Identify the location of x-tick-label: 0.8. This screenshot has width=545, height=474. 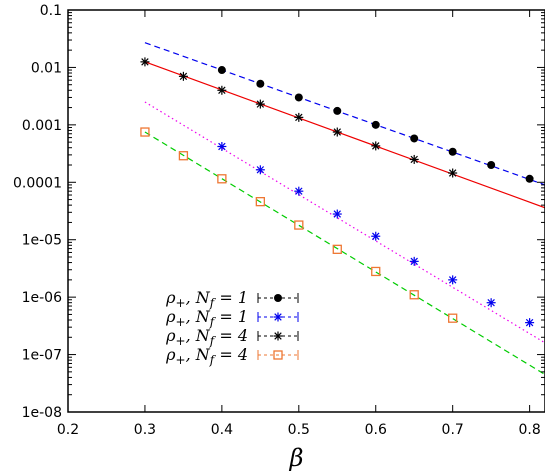
(529, 430).